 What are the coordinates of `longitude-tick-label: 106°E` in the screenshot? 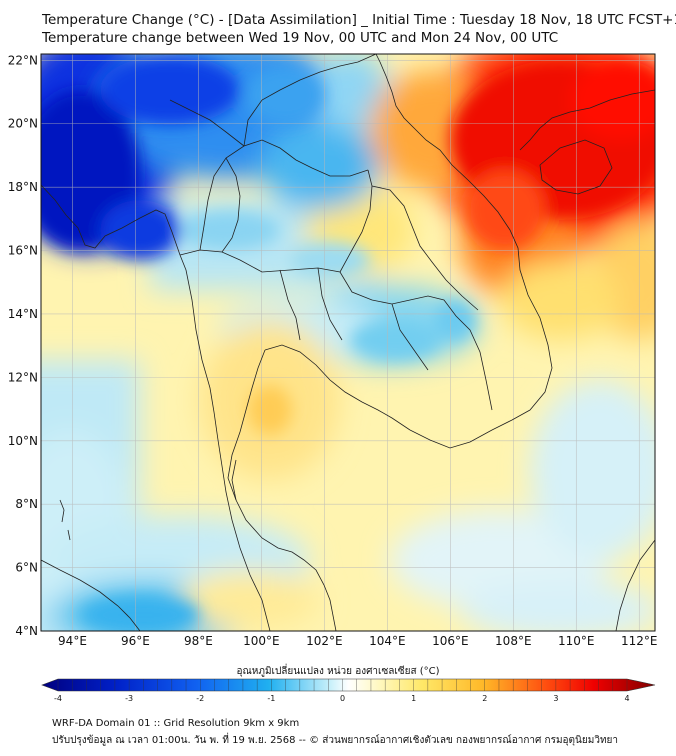 It's located at (450, 641).